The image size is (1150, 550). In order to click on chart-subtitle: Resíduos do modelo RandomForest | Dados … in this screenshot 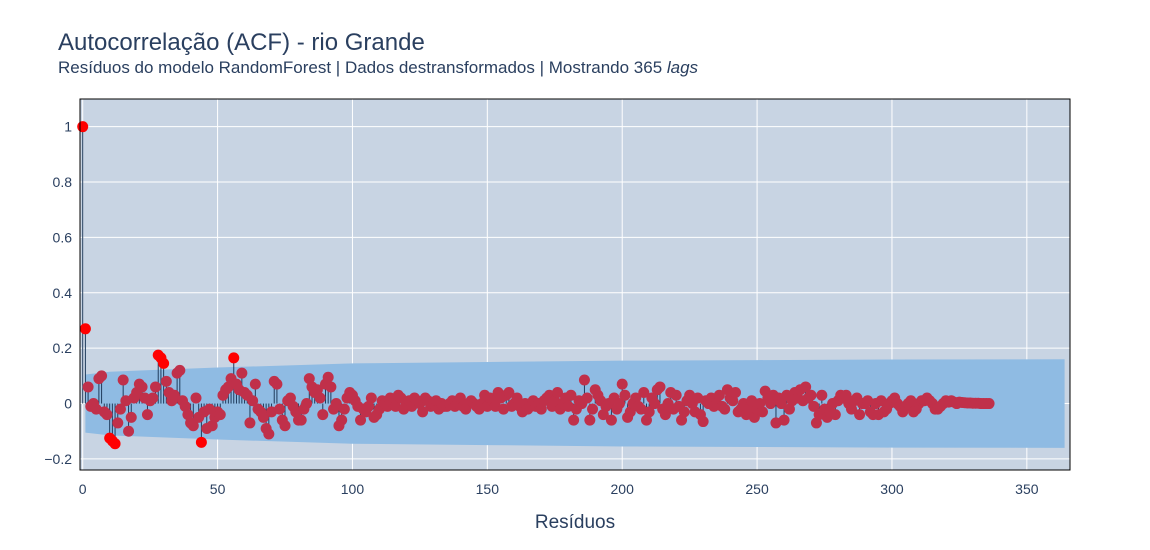, I will do `click(378, 67)`.